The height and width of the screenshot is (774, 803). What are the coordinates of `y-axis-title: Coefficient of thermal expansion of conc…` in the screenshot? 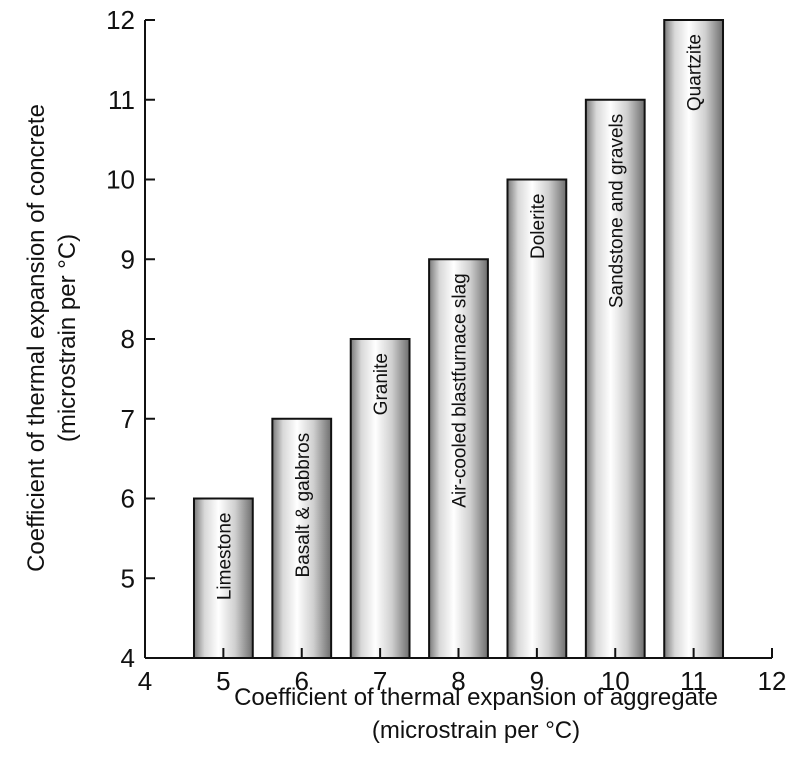 It's located at (36, 338).